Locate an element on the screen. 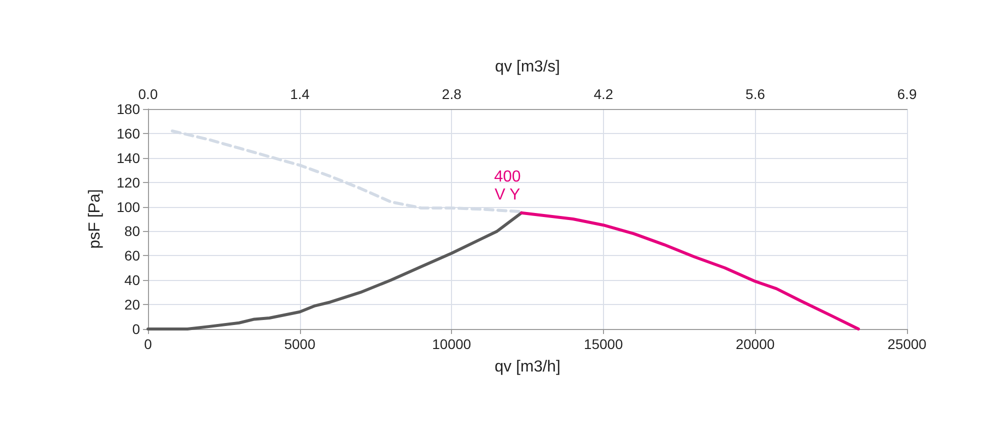  x2-tick-label: 5.6 is located at coordinates (756, 94).